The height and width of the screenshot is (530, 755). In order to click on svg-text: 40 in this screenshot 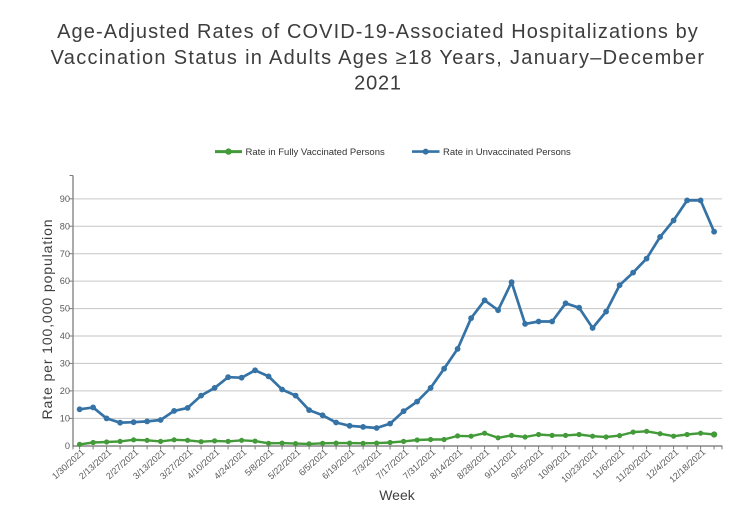, I will do `click(65, 336)`.